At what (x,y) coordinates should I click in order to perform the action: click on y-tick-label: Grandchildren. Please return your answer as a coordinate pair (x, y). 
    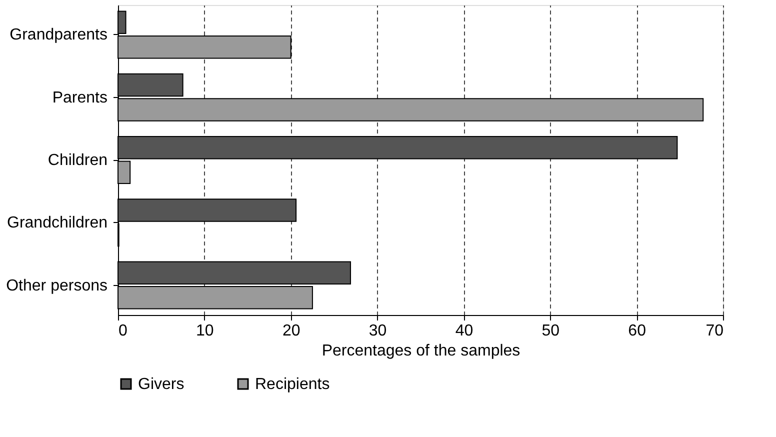
    Looking at the image, I should click on (57, 223).